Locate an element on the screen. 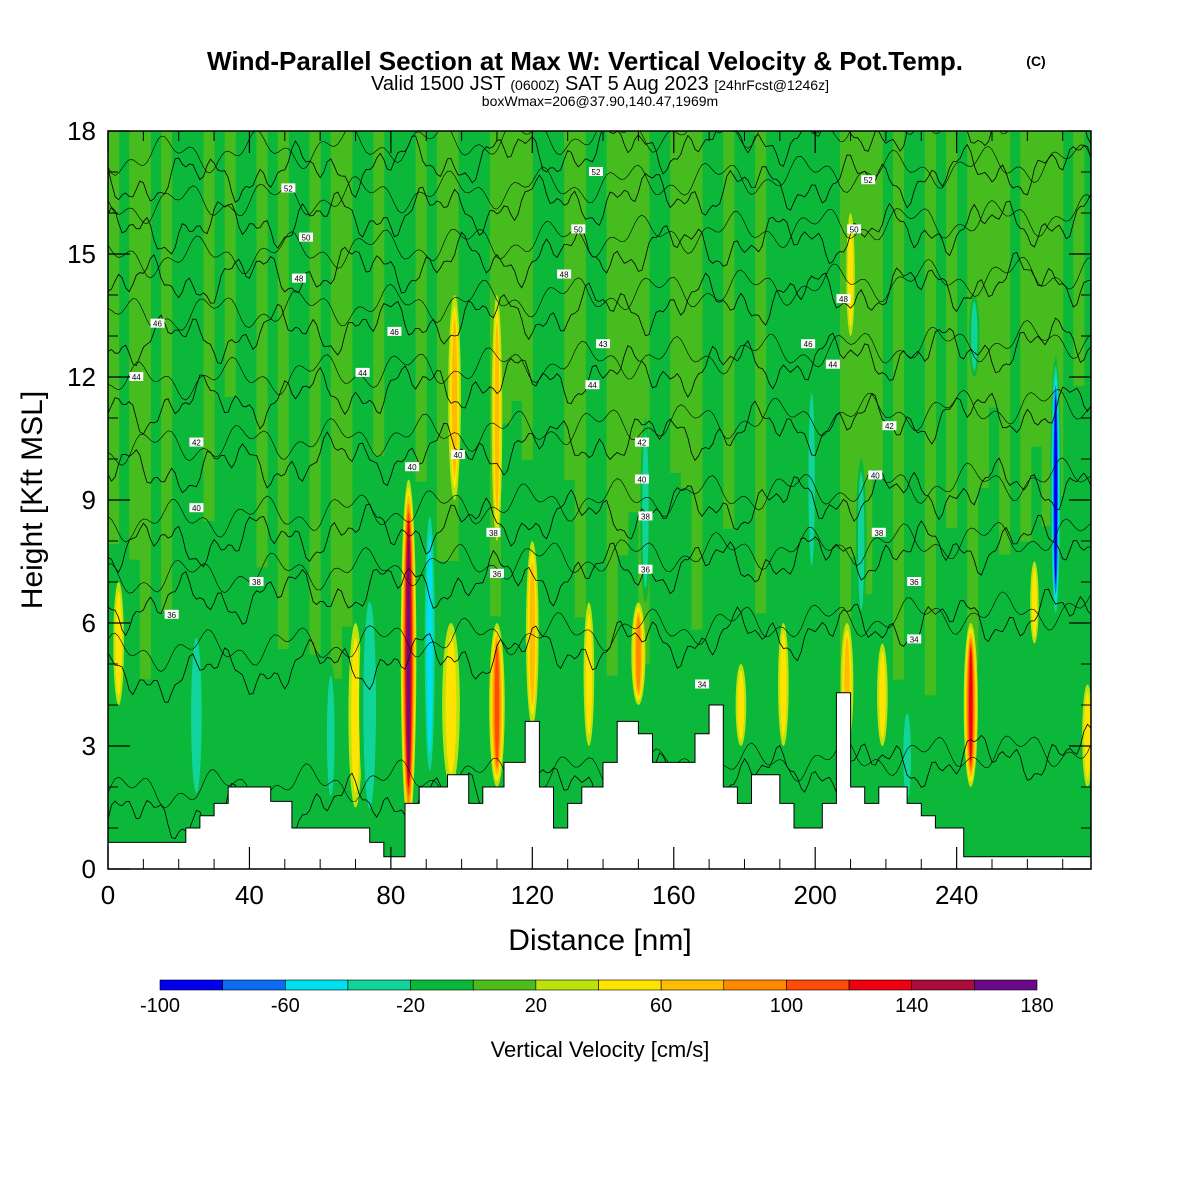 This screenshot has width=1200, height=1200. svg-text: 48 is located at coordinates (298, 279).